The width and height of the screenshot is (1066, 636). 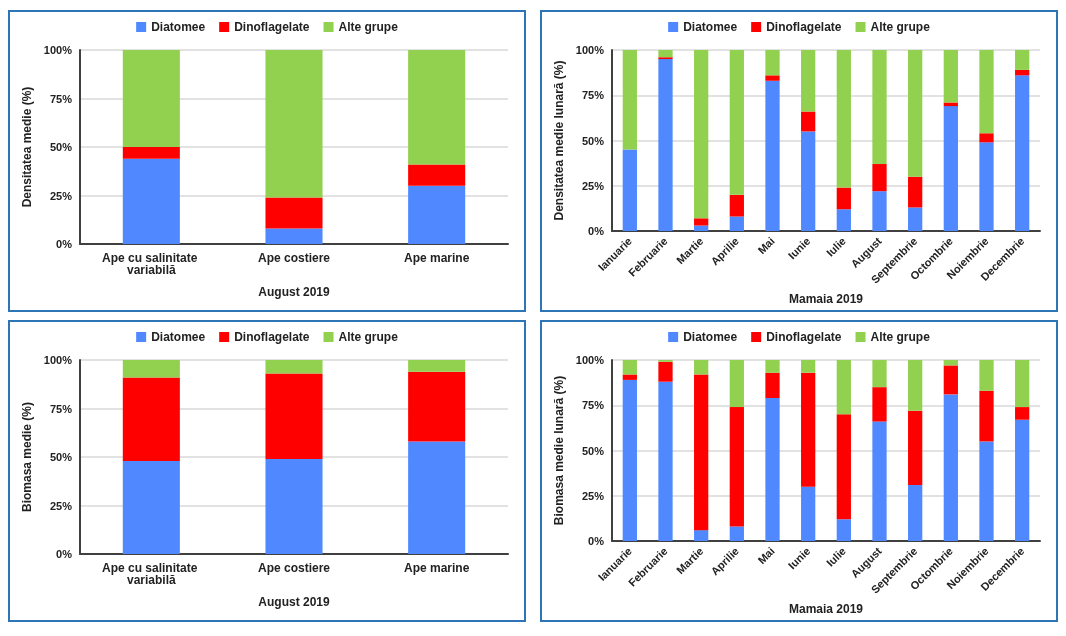 I want to click on y-axis-title: Biomasa medie lunară (%), so click(x=558, y=450).